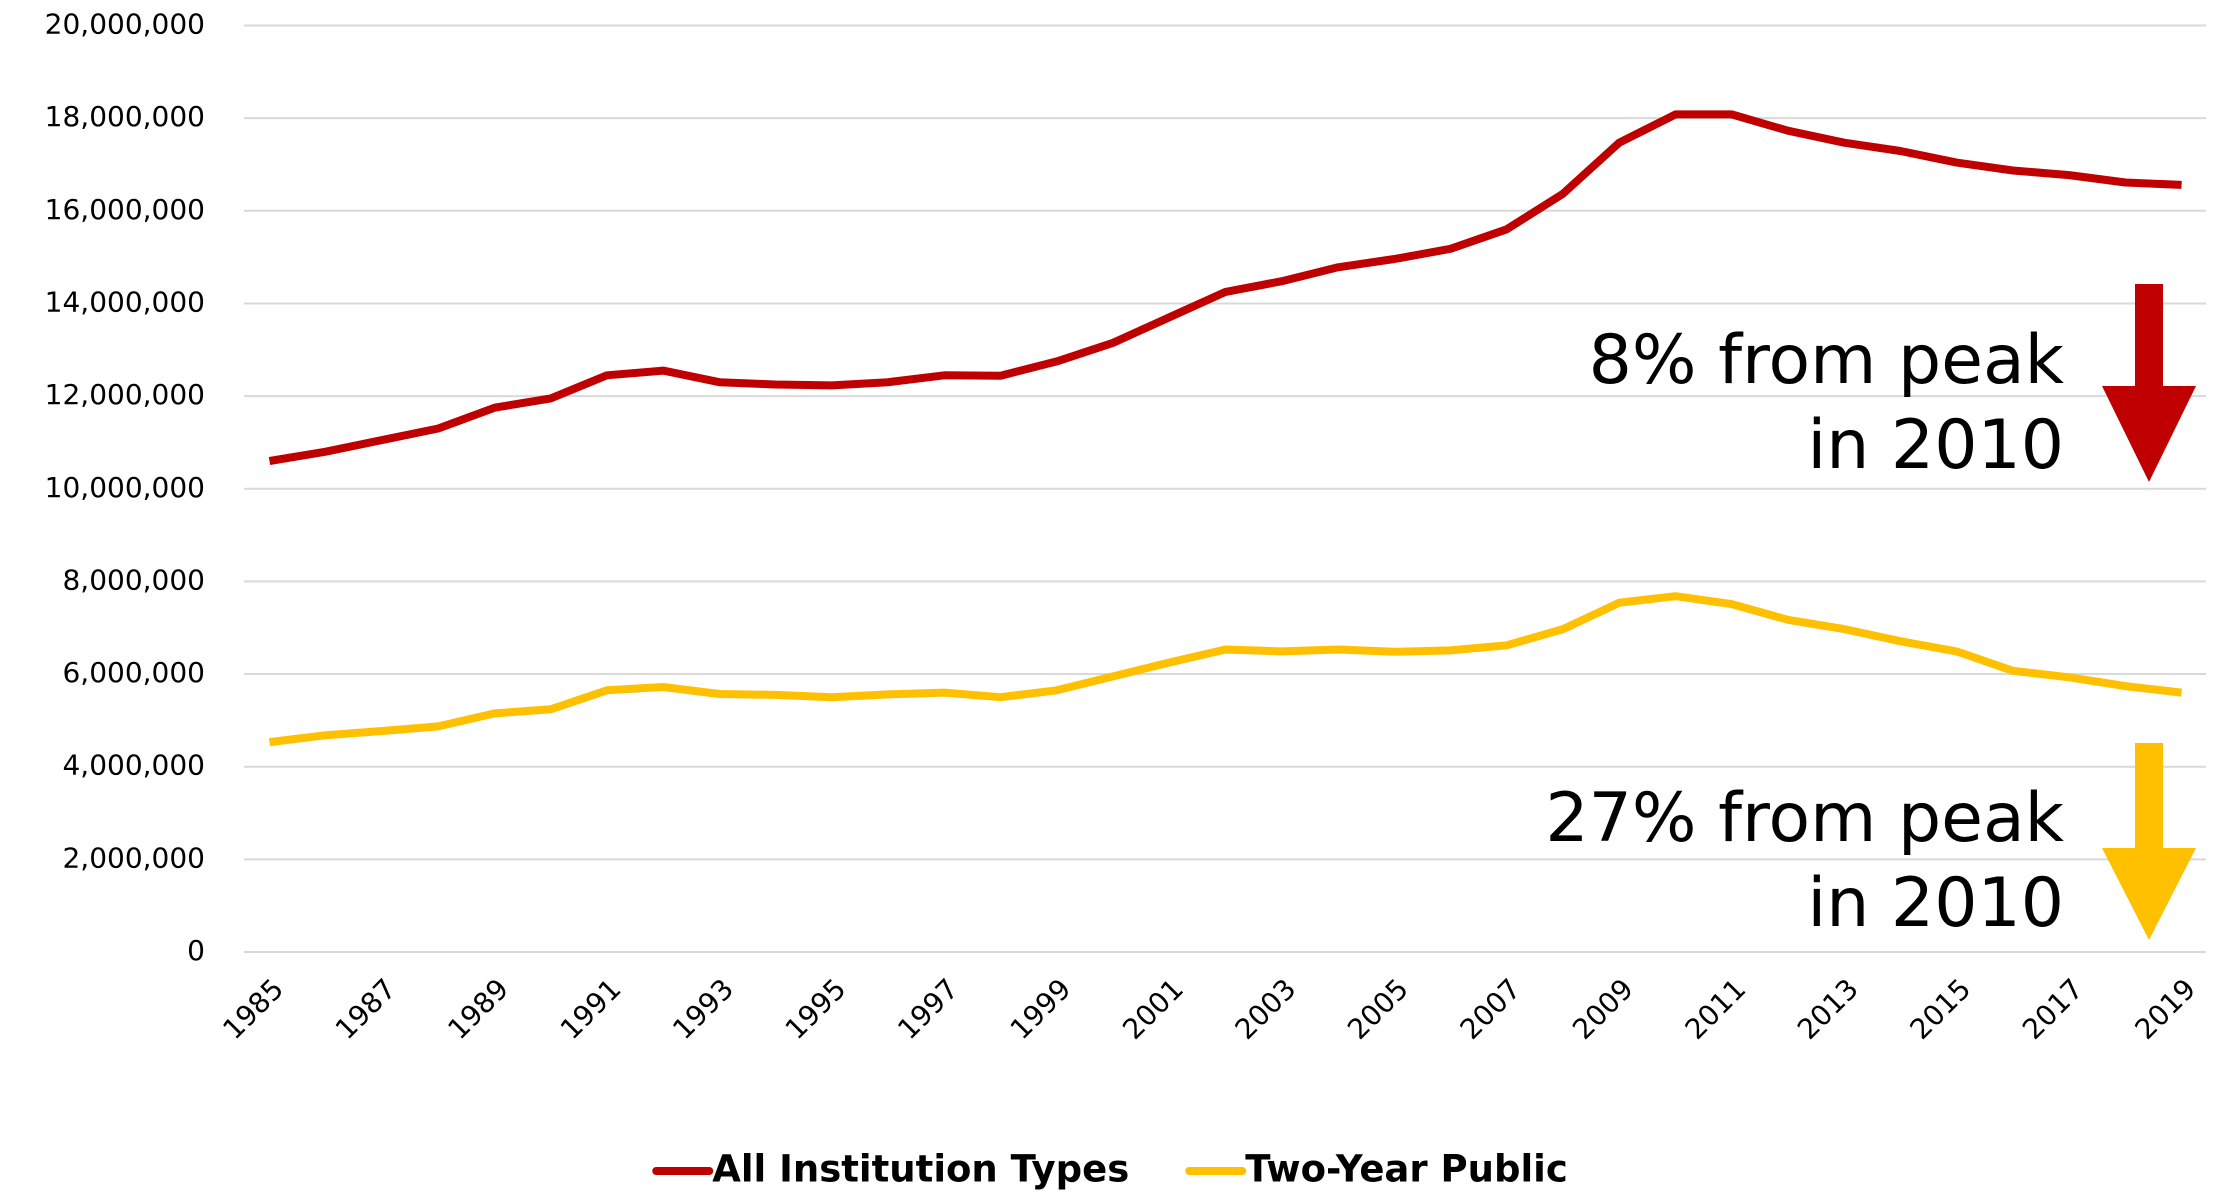 The height and width of the screenshot is (1193, 2224). Describe the element at coordinates (1406, 1169) in the screenshot. I see `legend-label: Two-Year Public` at that location.